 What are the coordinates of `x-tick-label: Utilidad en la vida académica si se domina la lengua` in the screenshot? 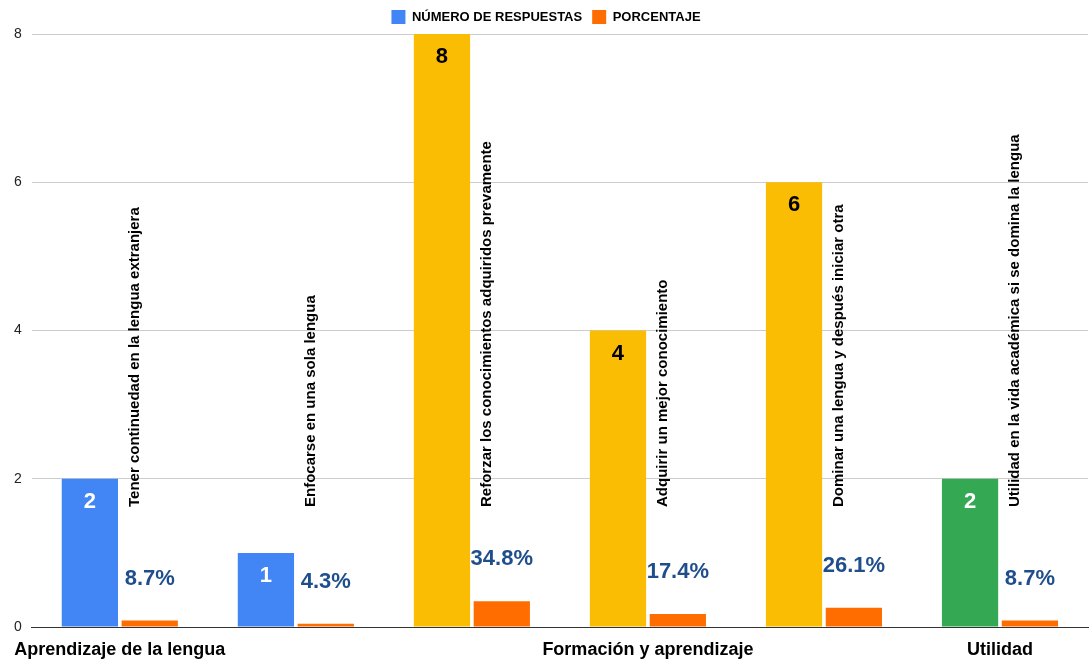 It's located at (1013, 320).